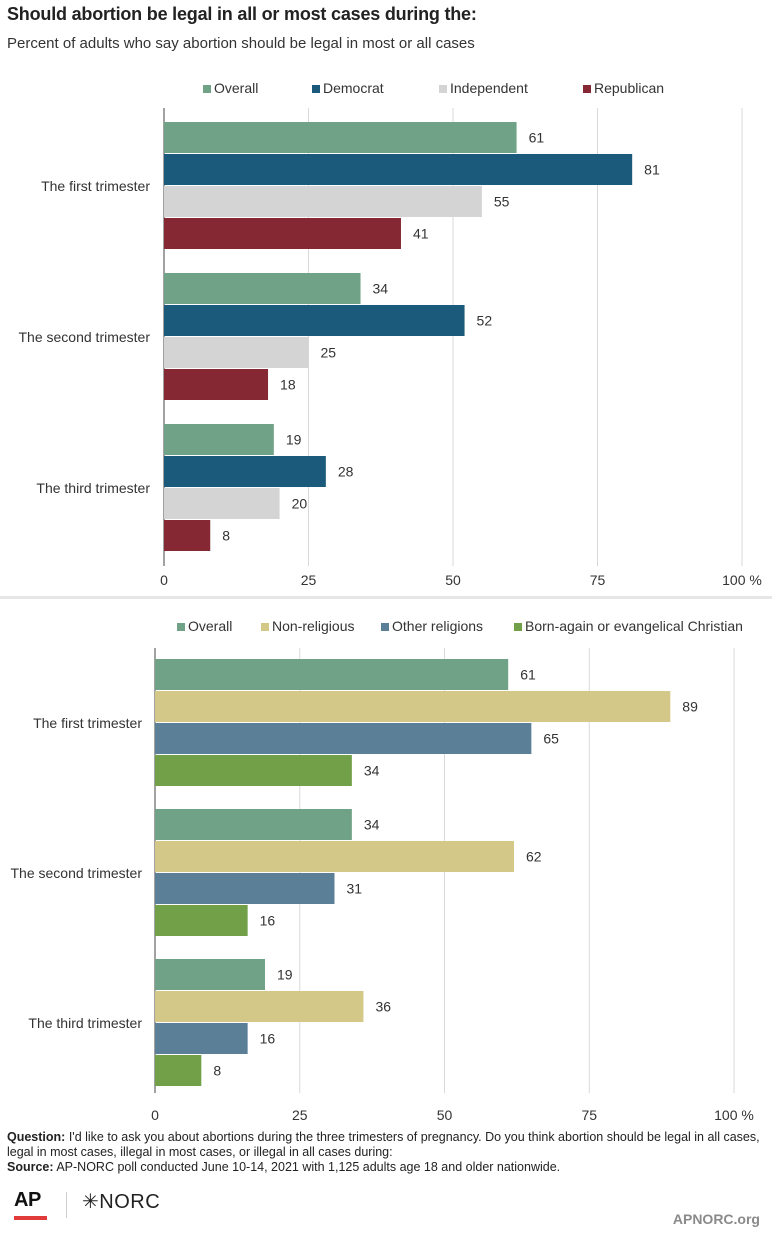  What do you see at coordinates (329, 353) in the screenshot?
I see `bar-label-1-2: 25` at bounding box center [329, 353].